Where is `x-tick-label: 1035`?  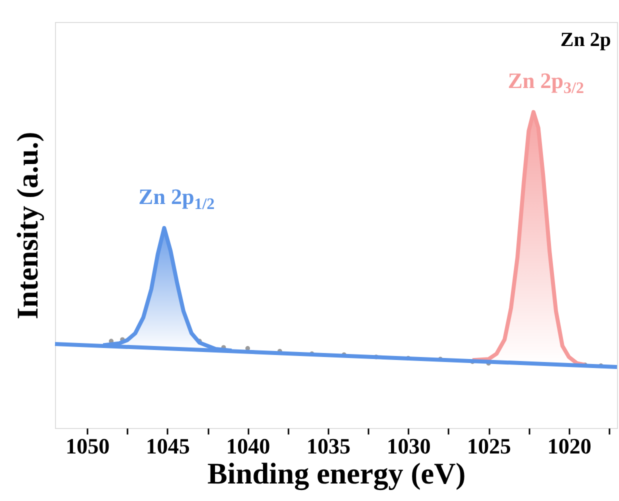 x-tick-label: 1035 is located at coordinates (328, 446).